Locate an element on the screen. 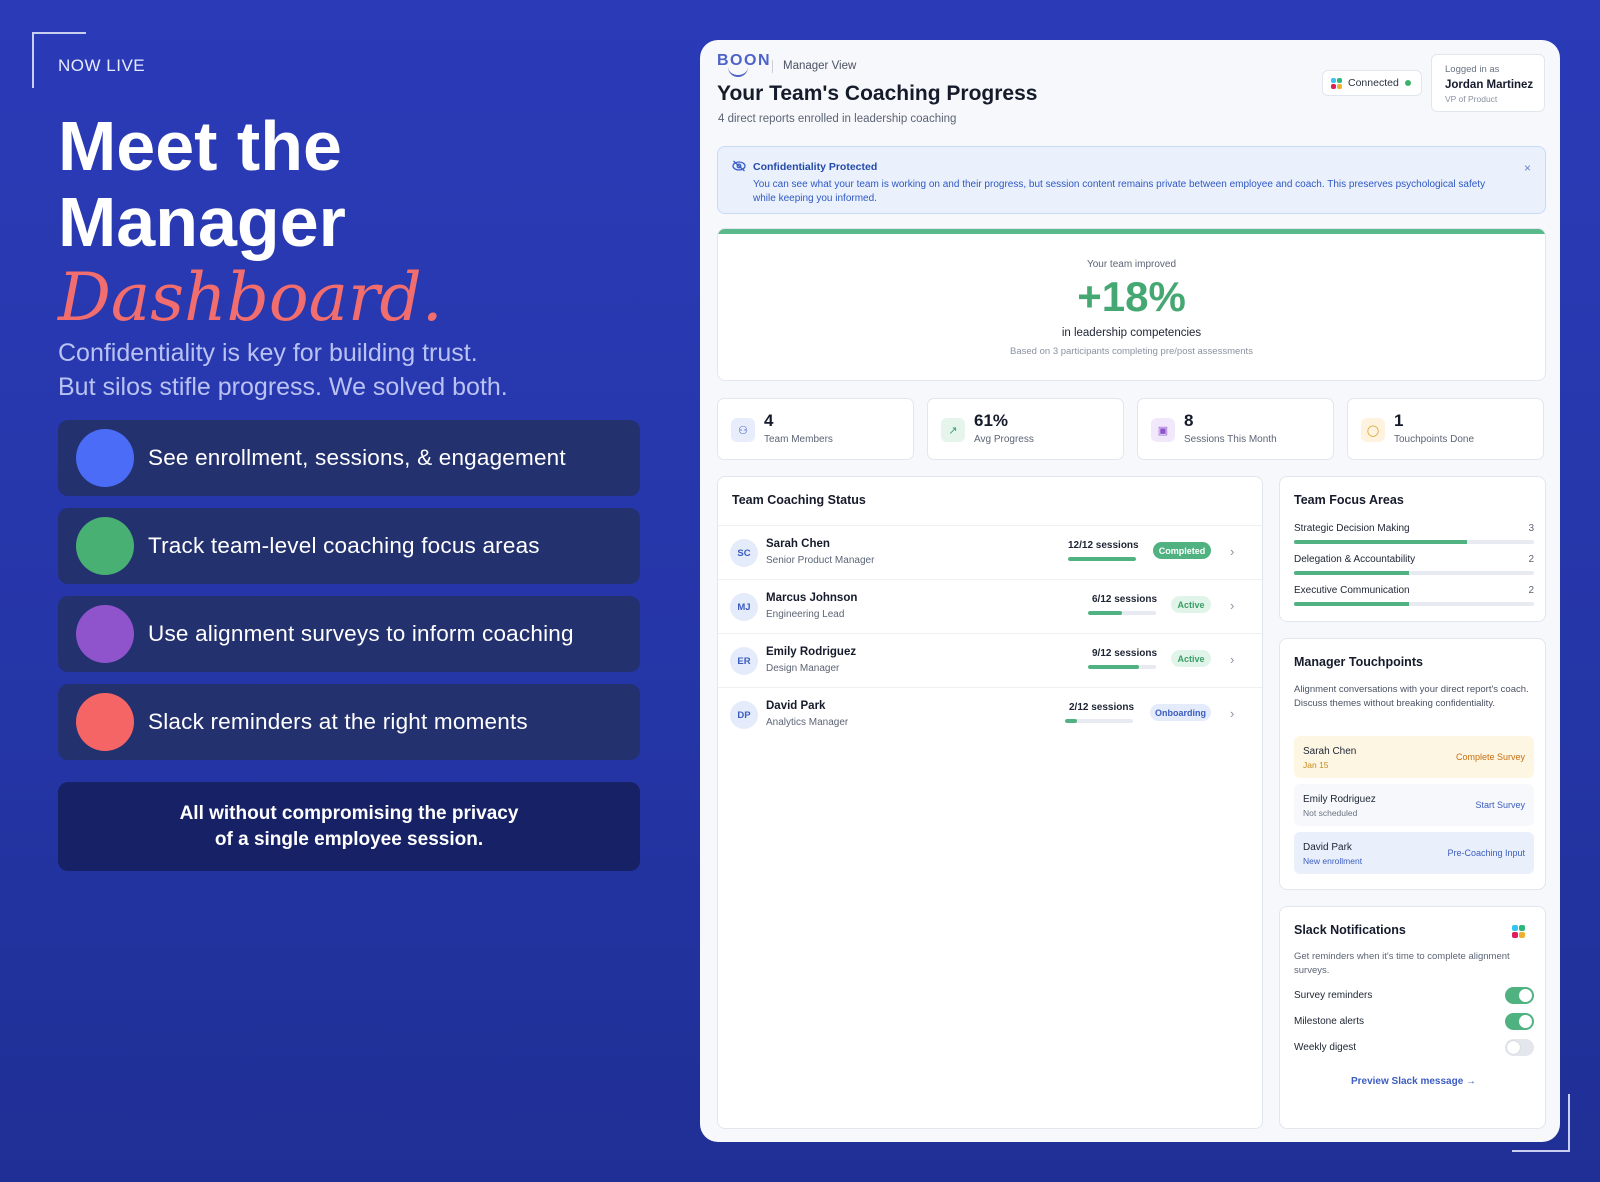  header-divider is located at coordinates (772, 66).